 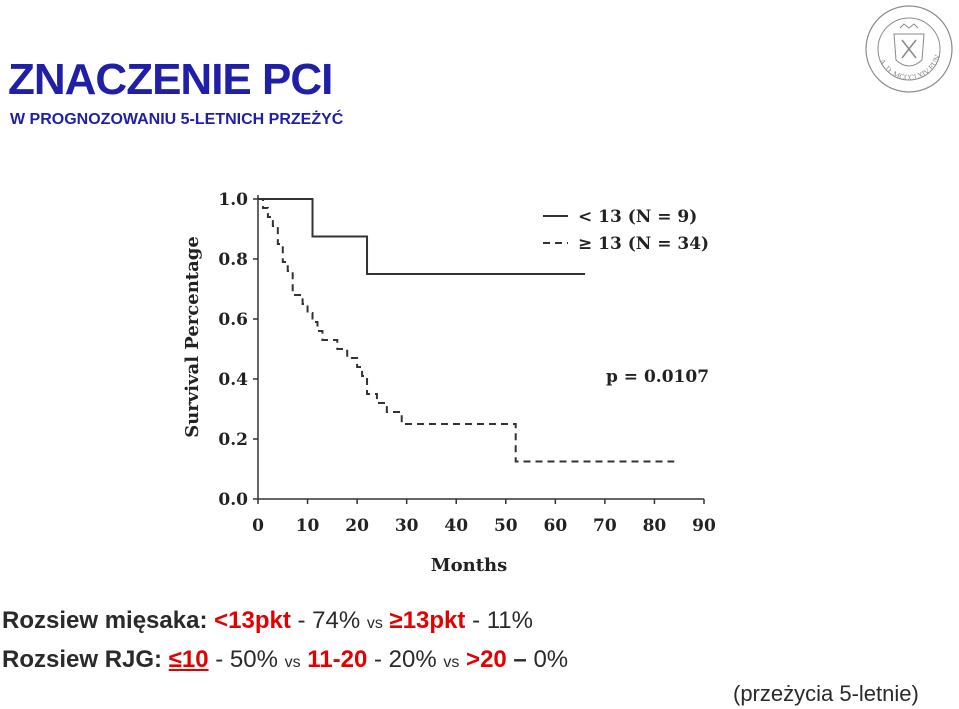 I want to click on x-axis-label: Months, so click(x=469, y=565).